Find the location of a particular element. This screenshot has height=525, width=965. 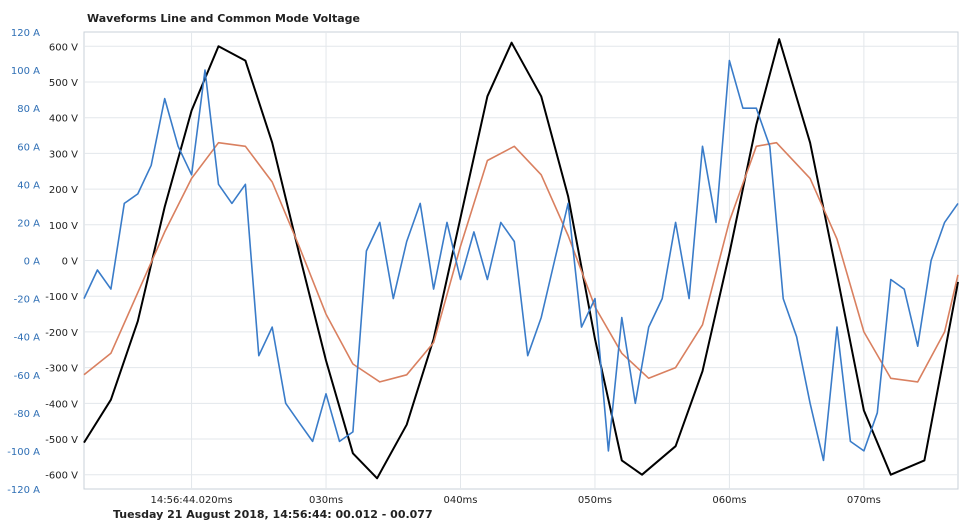

current-tick-label: 100 A is located at coordinates (25, 71).